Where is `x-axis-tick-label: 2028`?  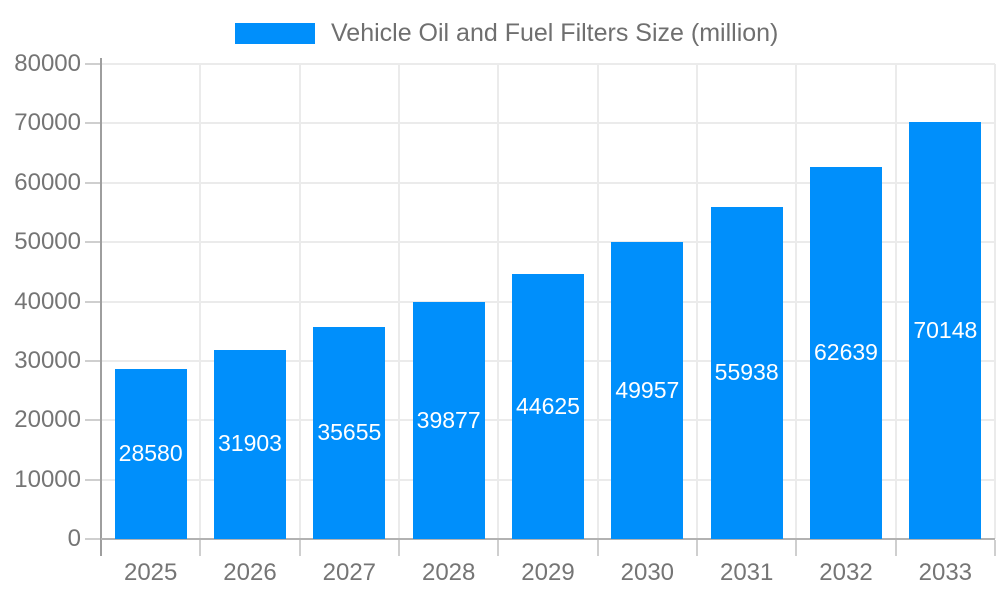 x-axis-tick-label: 2028 is located at coordinates (448, 572).